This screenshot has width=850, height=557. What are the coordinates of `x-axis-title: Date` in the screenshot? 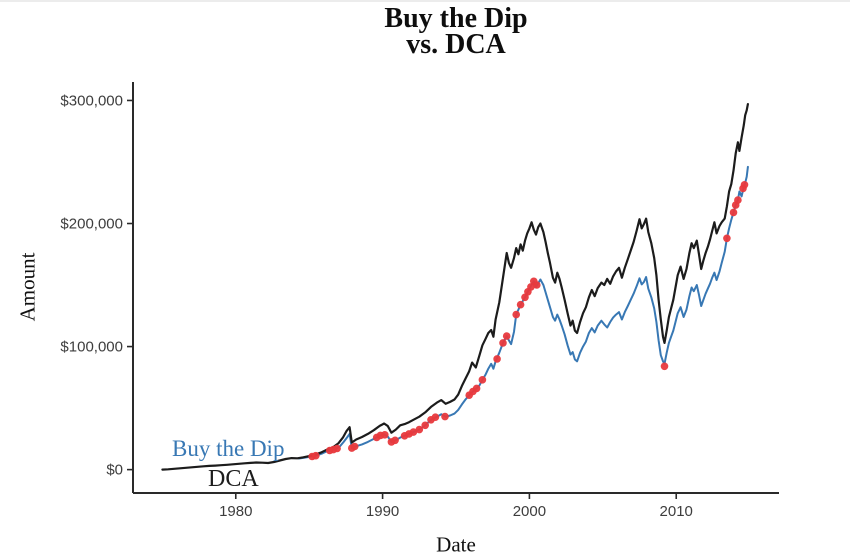 It's located at (456, 544).